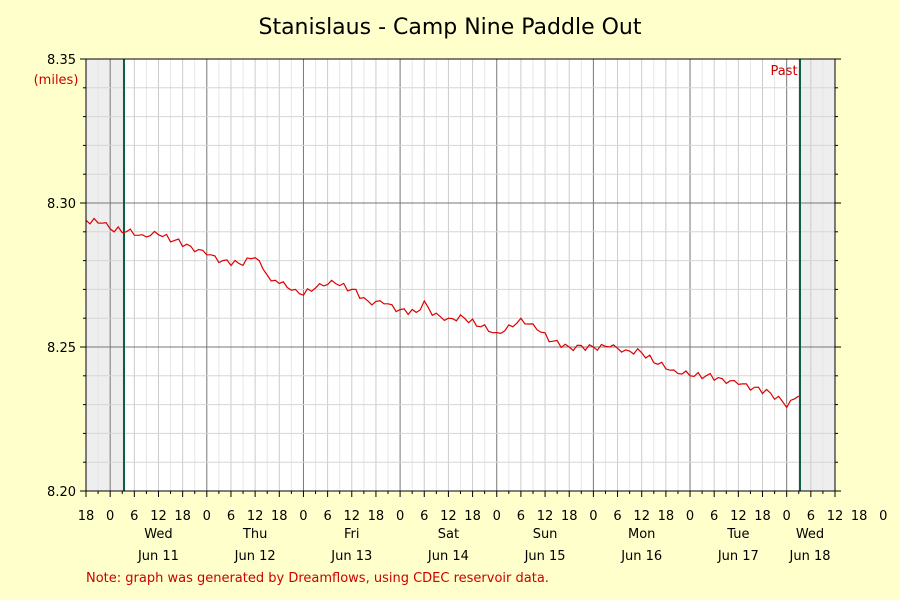 The width and height of the screenshot is (900, 600). I want to click on x-weekday-label: Sun, so click(545, 534).